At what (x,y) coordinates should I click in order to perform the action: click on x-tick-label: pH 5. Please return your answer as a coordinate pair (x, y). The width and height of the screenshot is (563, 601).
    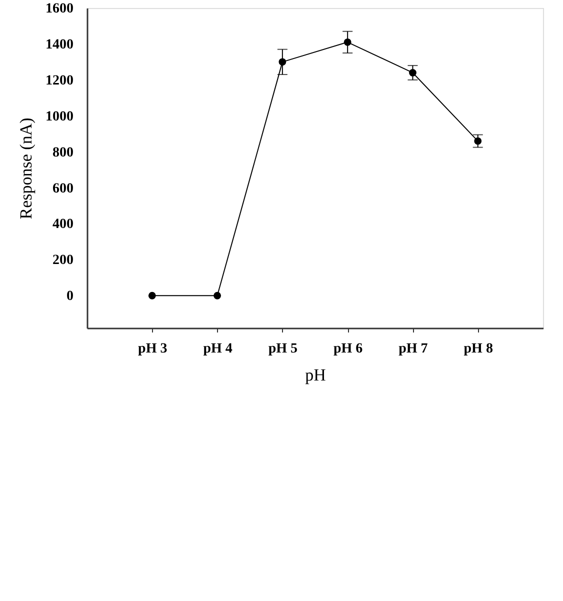
    Looking at the image, I should click on (283, 349).